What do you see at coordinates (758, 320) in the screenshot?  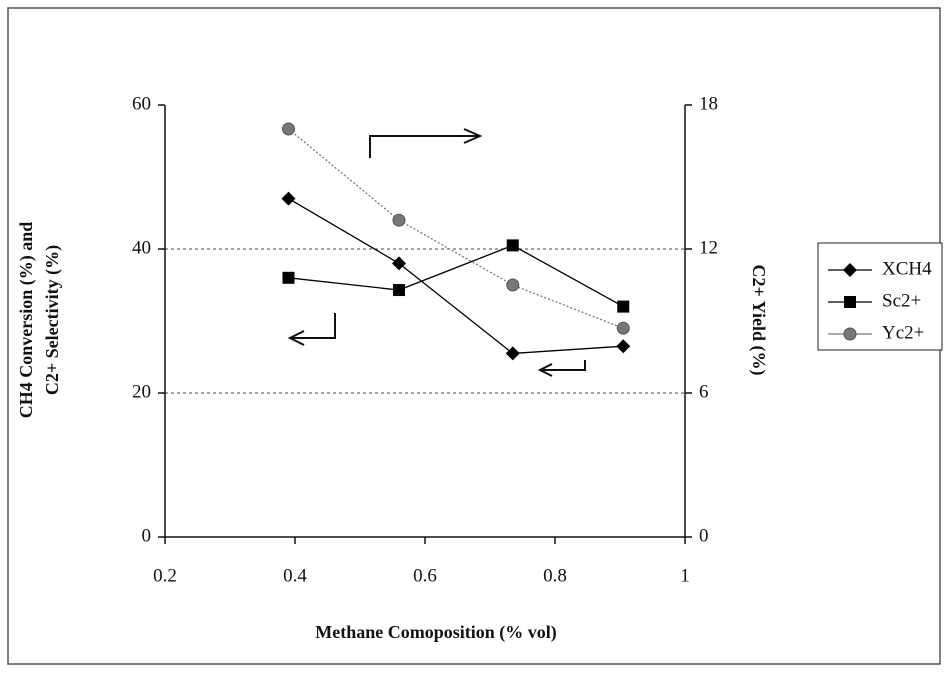 I see `y2-axis-label: C2+ Yield (%)` at bounding box center [758, 320].